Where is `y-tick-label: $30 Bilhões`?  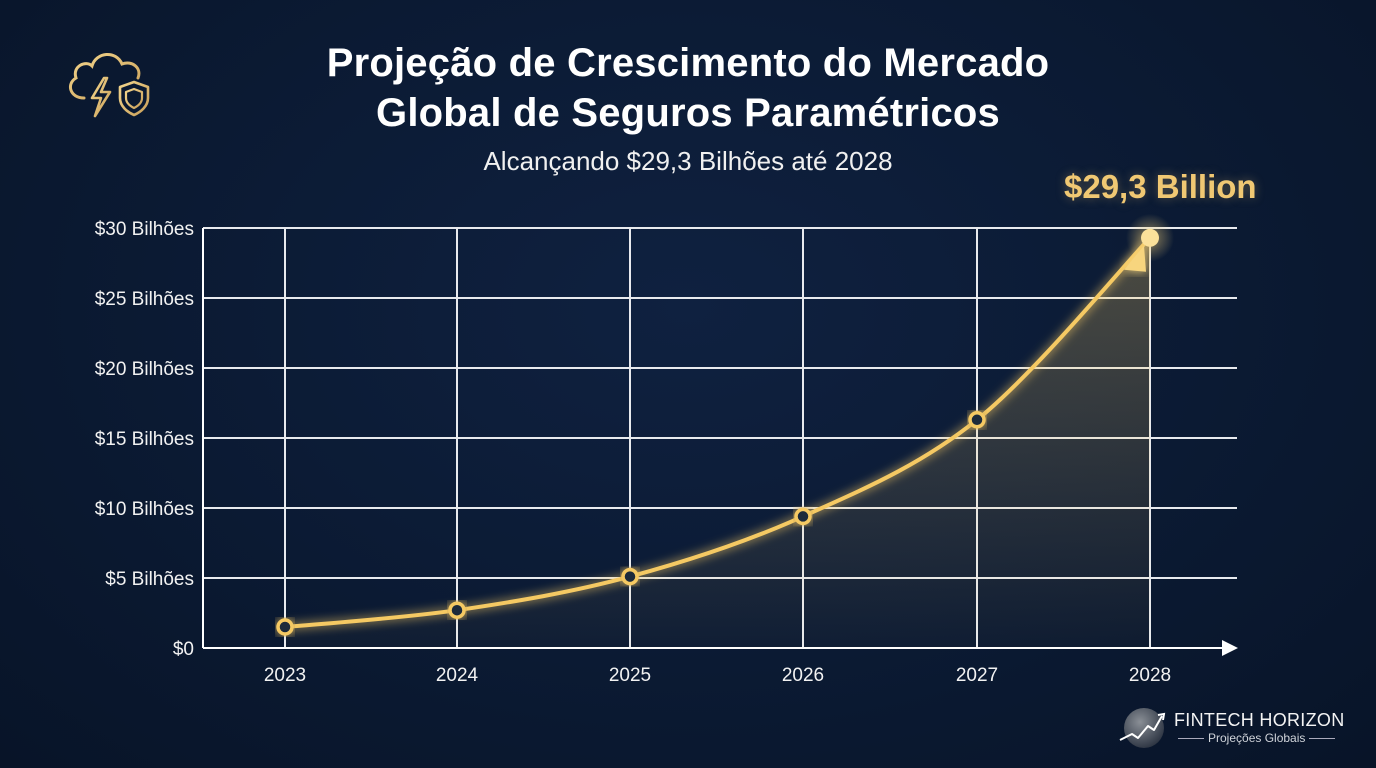 y-tick-label: $30 Bilhões is located at coordinates (144, 229).